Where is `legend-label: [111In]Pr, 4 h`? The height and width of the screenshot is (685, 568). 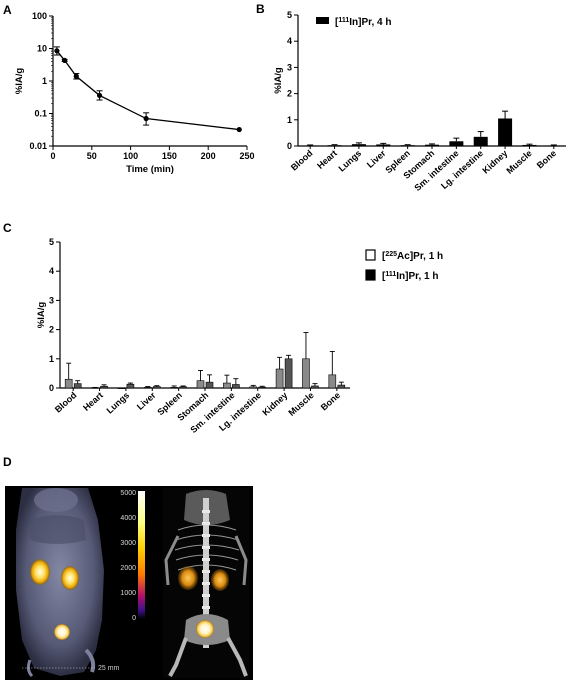 legend-label: [111In]Pr, 4 h is located at coordinates (363, 23).